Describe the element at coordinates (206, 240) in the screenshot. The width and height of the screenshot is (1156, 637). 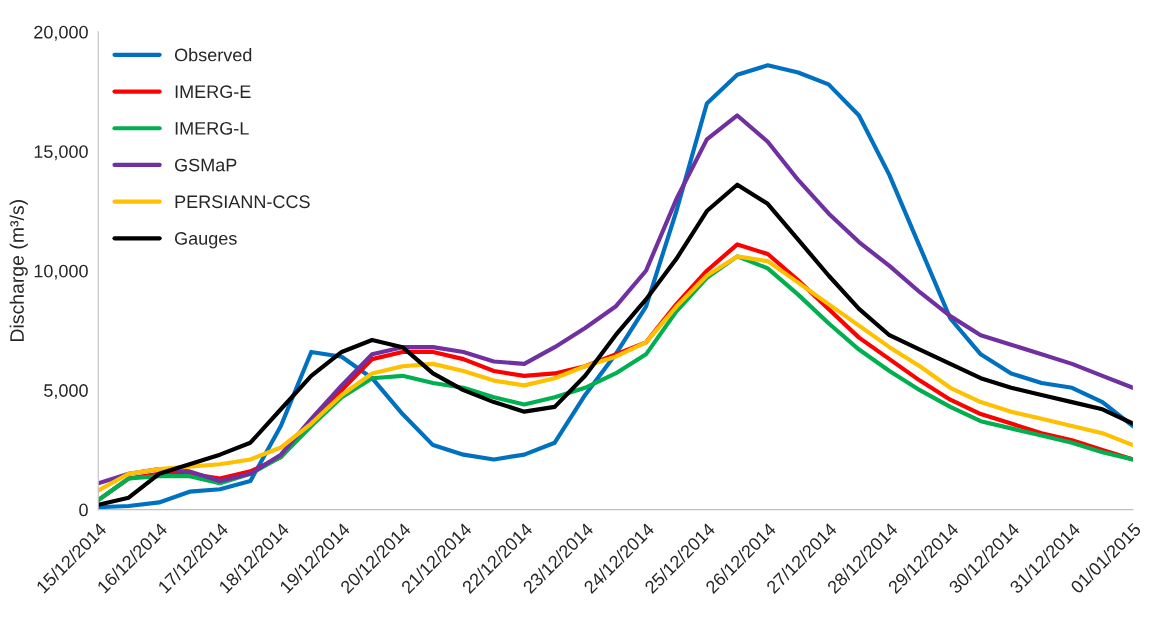
I see `legend-label: Gauges` at that location.